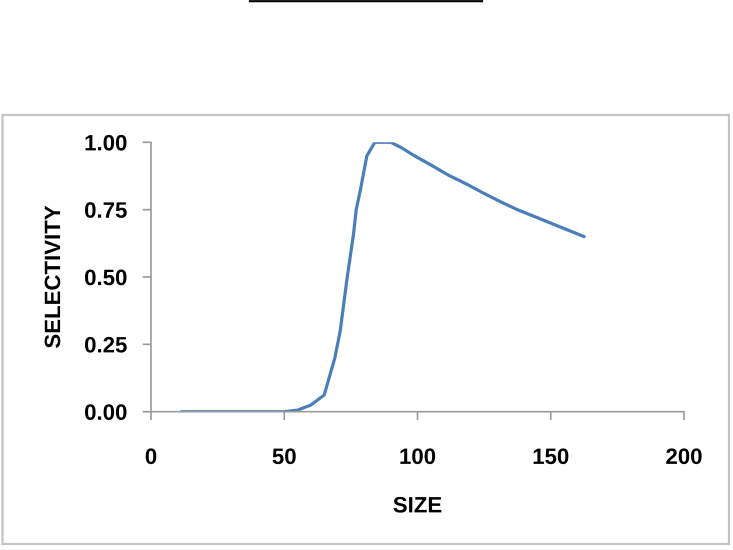  Describe the element at coordinates (551, 456) in the screenshot. I see `x-tick-label: 150` at that location.